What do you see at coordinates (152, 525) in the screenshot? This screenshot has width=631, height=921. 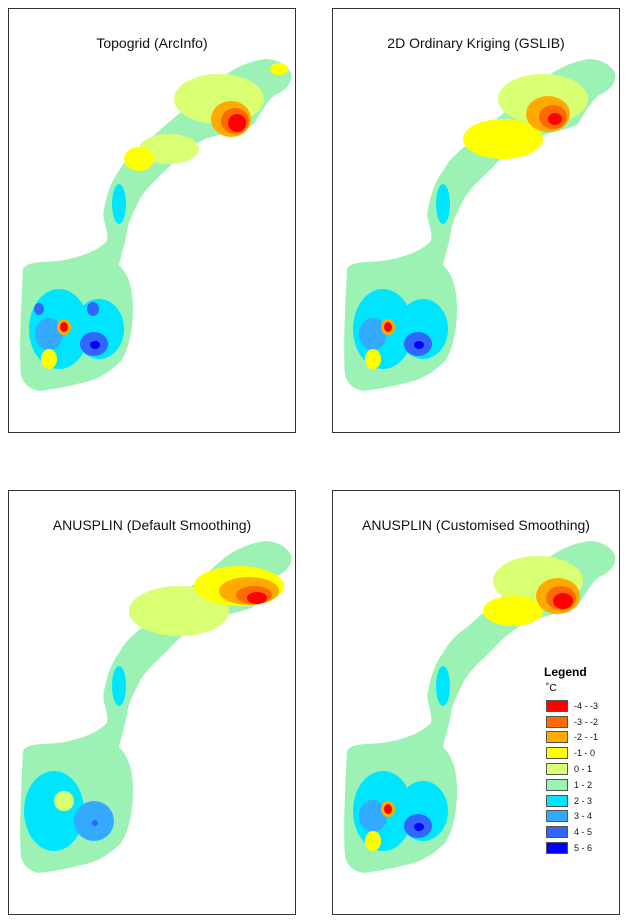 I see `panel-title: ANUSPLIN (Default Smoothing)` at bounding box center [152, 525].